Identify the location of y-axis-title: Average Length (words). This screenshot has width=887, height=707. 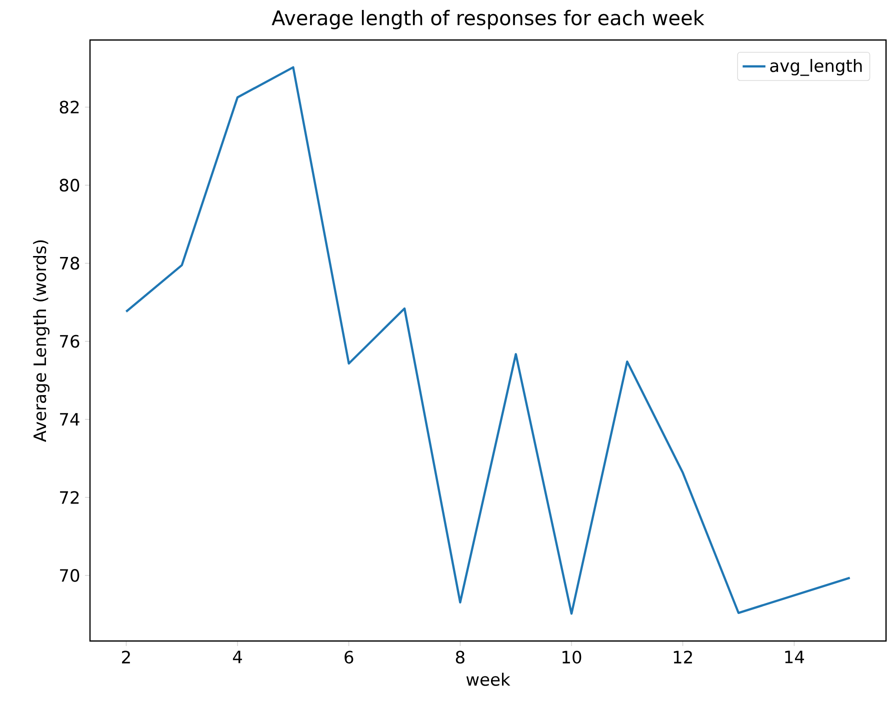
(41, 341).